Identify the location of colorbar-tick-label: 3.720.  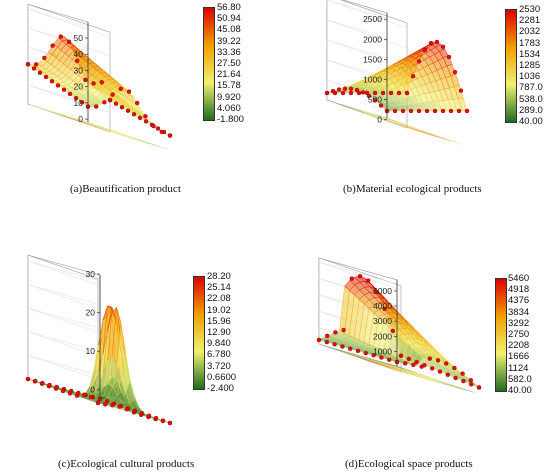
(219, 366).